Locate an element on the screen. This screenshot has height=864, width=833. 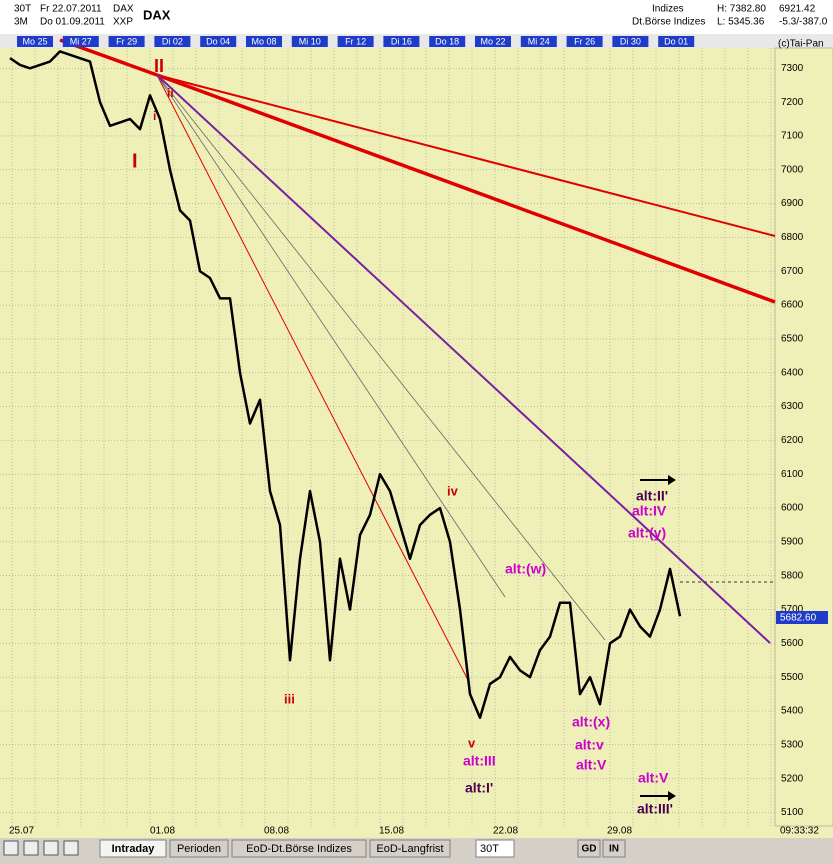
wave-label: alt:II' is located at coordinates (652, 496).